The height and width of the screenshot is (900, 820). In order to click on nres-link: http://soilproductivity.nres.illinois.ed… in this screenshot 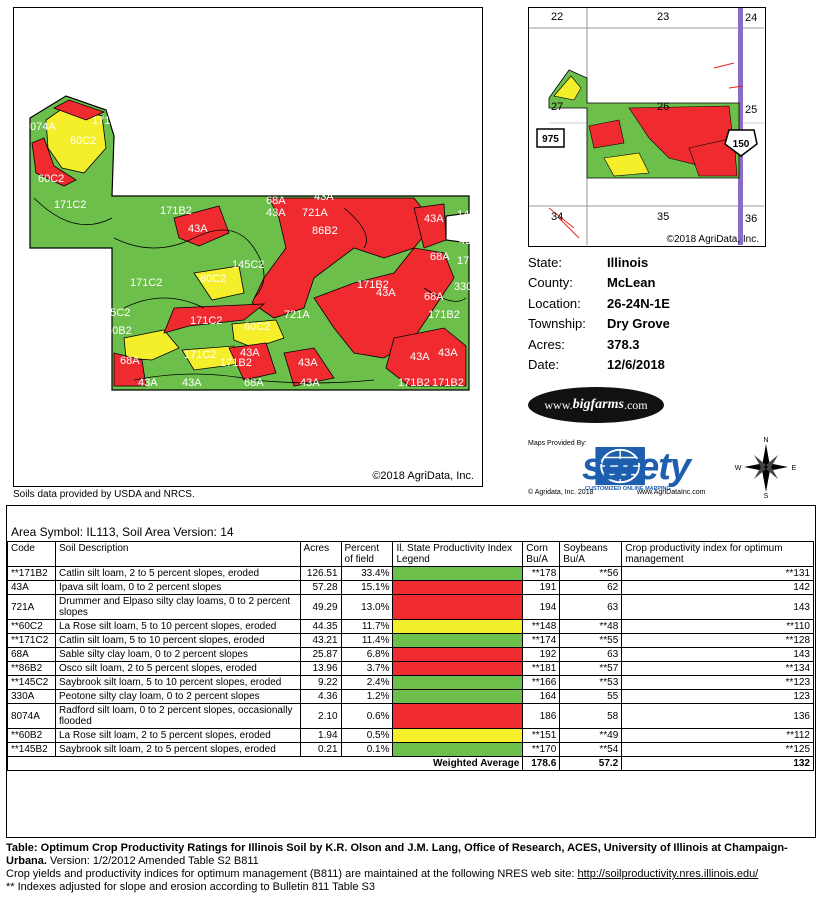, I will do `click(668, 874)`.